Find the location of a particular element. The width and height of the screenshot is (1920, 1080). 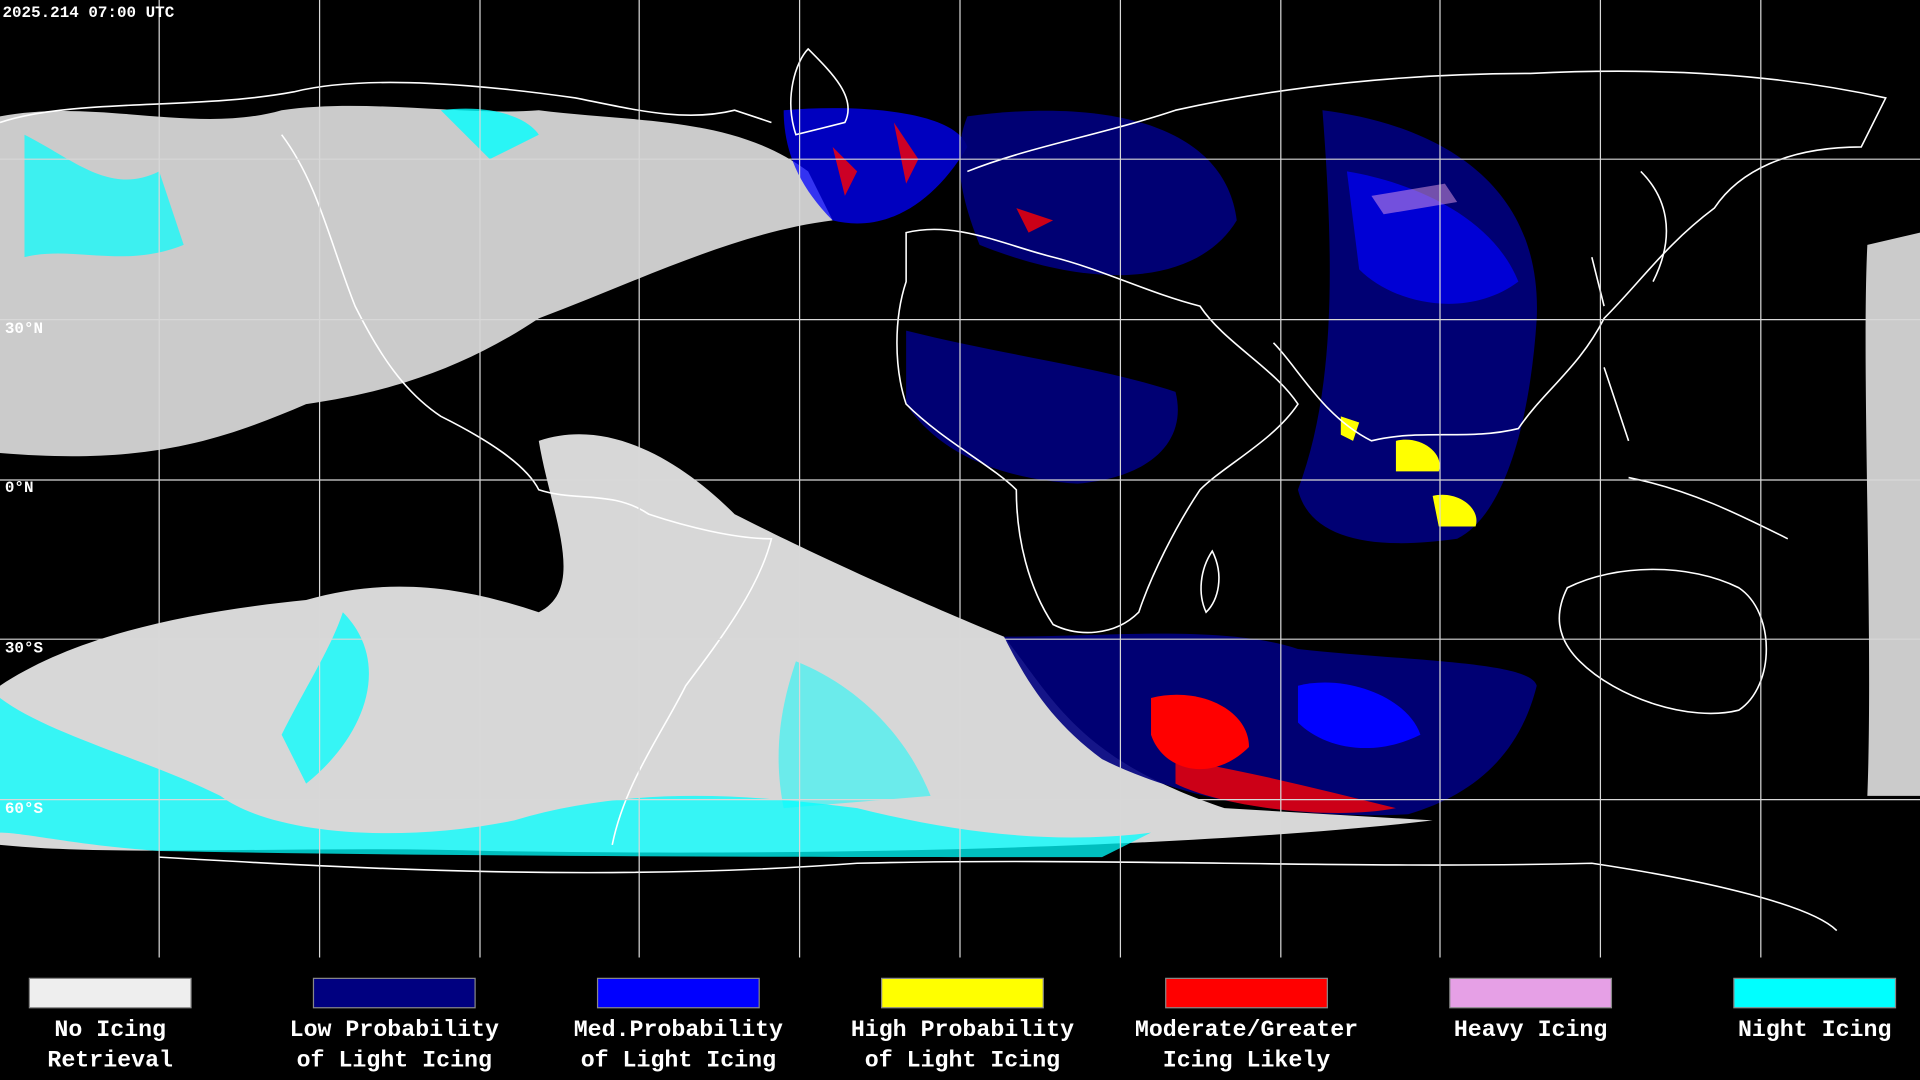

legend-label: Med.Probability is located at coordinates (678, 1030).